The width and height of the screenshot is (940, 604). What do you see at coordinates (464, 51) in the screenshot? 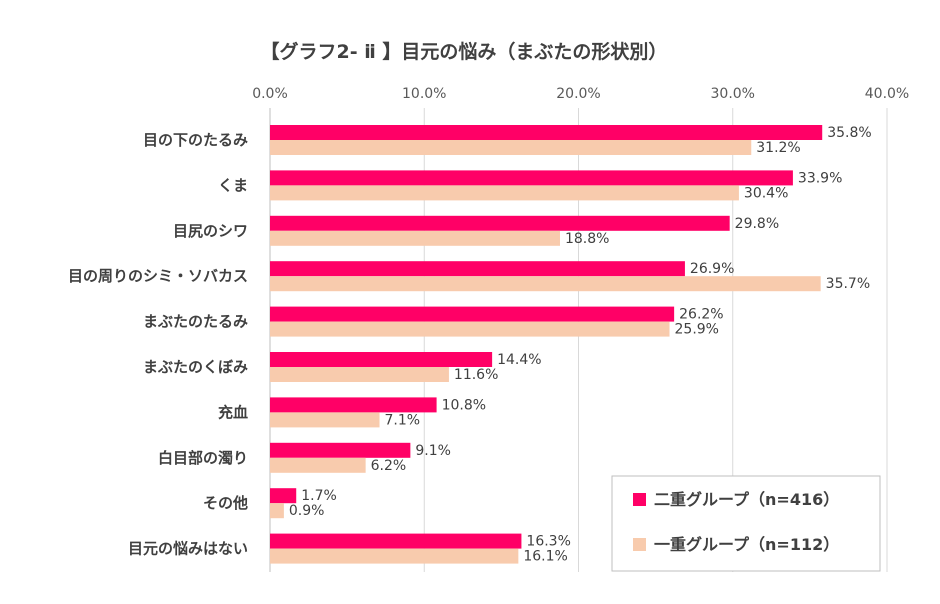
I see `chart-title: 【グラフ2- ⅱ 】目元の悩み（まぶたの形状別）` at bounding box center [464, 51].